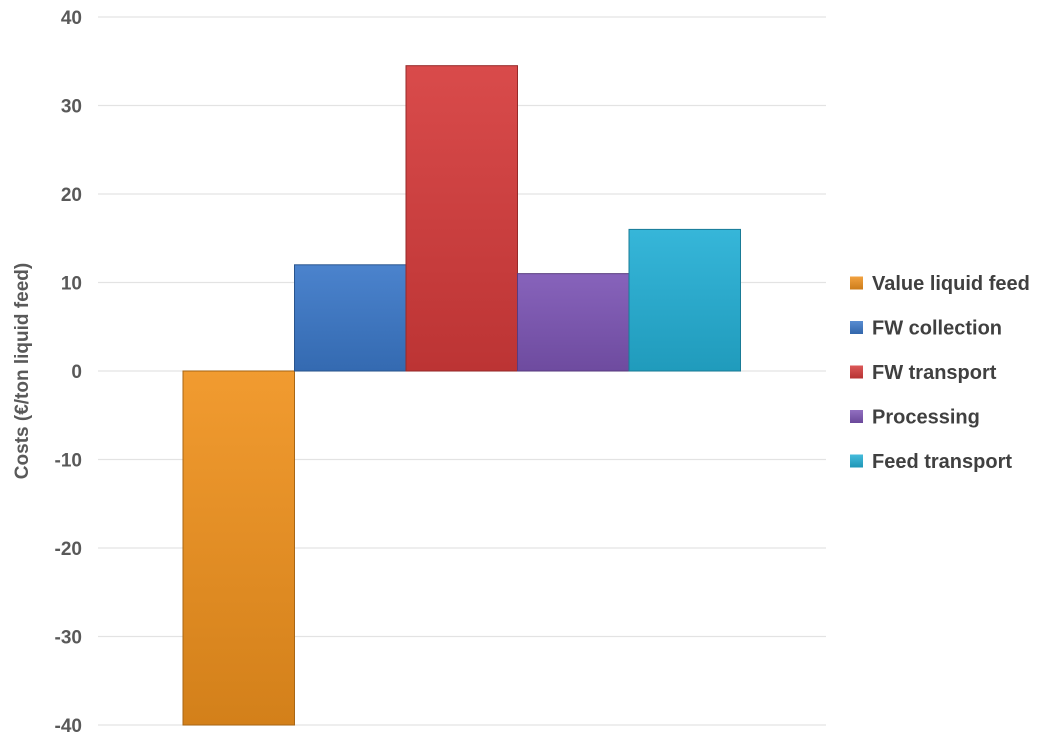  I want to click on y-tick-label: 0, so click(76, 372).